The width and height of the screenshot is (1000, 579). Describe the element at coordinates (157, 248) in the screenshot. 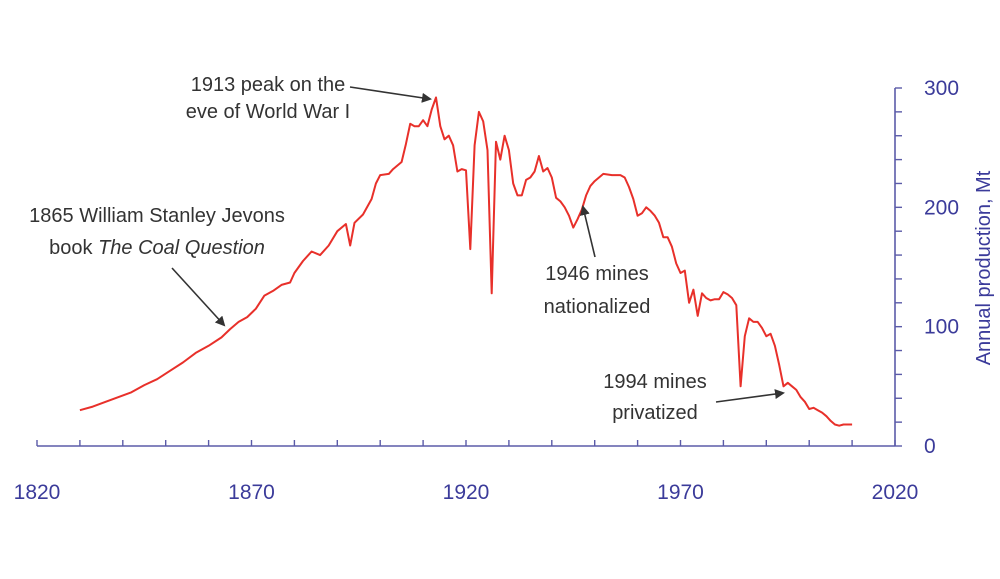

I see `annotation-jevons-line2: book The Coal Question` at that location.